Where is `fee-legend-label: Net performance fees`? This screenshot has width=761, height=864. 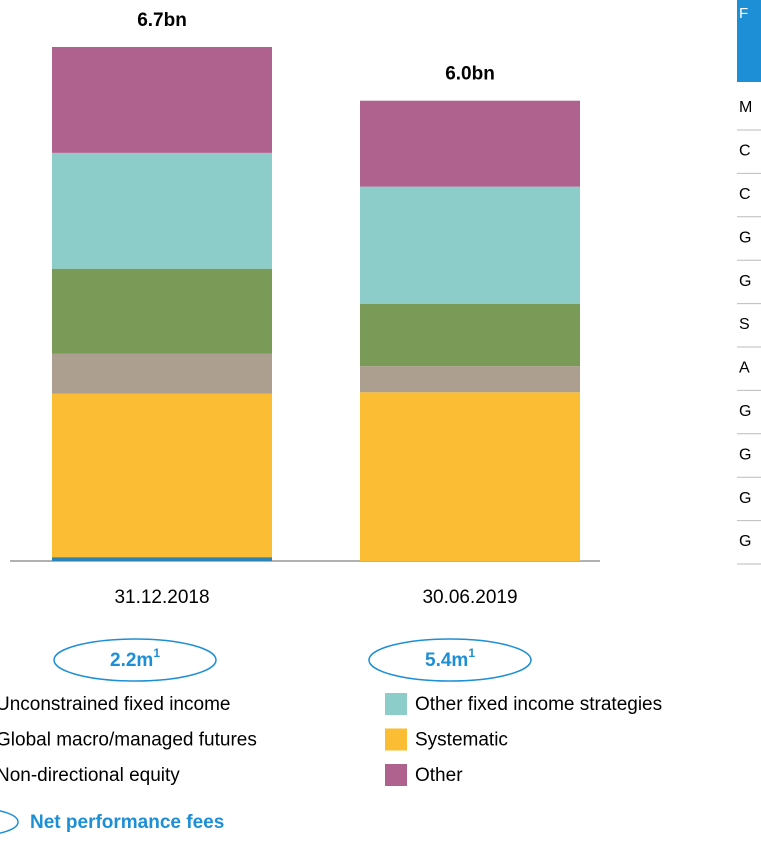
fee-legend-label: Net performance fees is located at coordinates (127, 822).